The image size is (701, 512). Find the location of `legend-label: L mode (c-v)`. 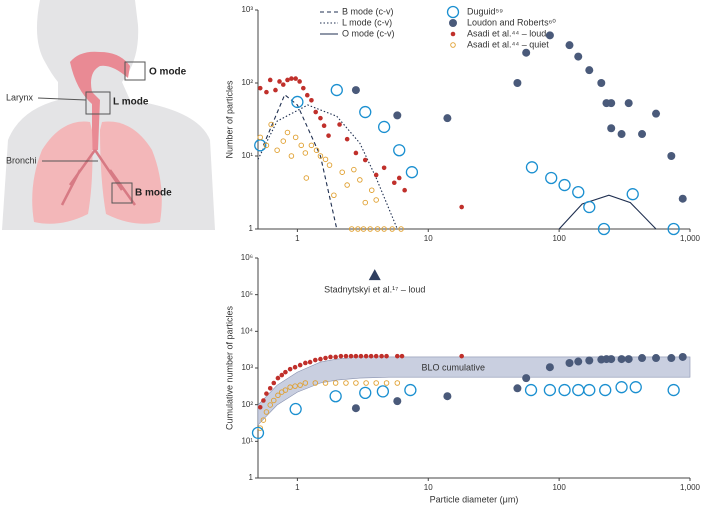

legend-label: L mode (c-v) is located at coordinates (367, 22).